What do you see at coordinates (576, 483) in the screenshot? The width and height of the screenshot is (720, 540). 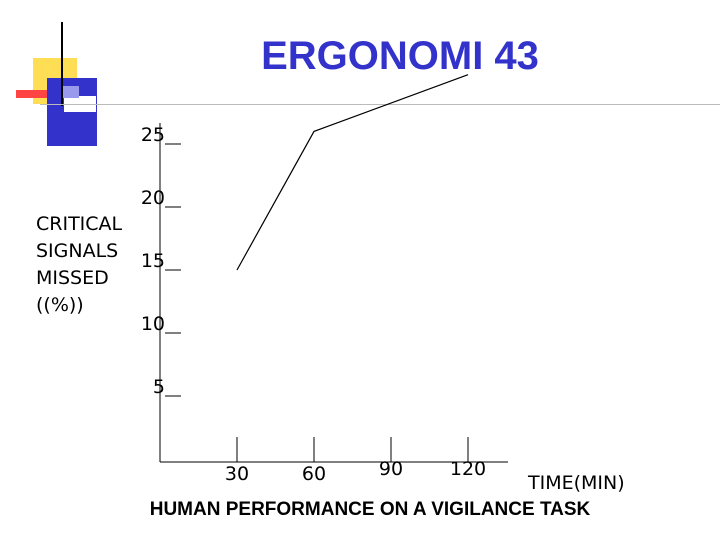 I see `x-axis-label: TIME(MIN)` at bounding box center [576, 483].